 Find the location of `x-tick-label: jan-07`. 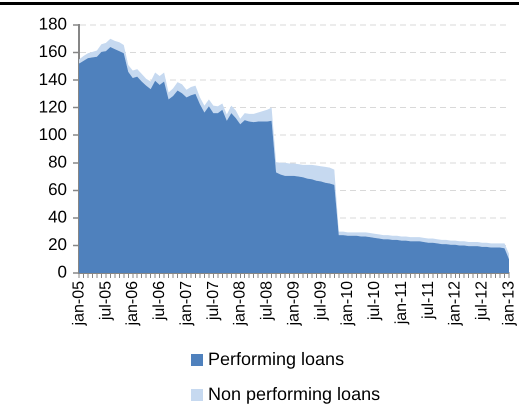

x-tick-label: jan-07 is located at coordinates (186, 303).